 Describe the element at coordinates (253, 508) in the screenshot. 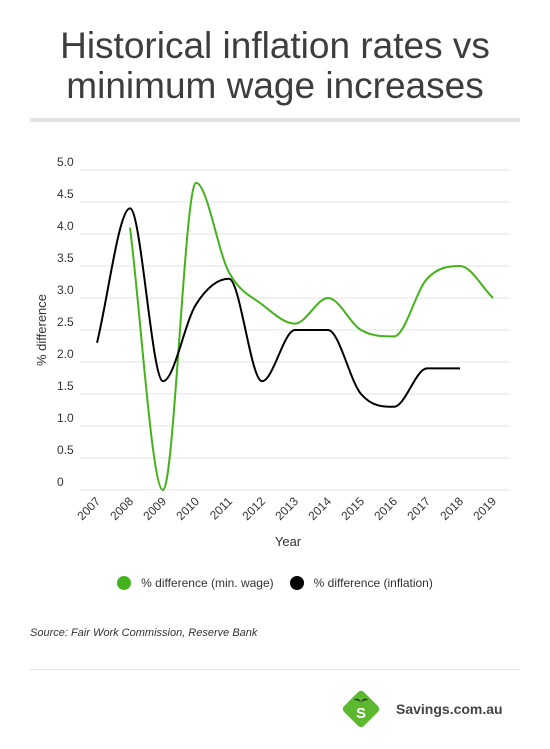

I see `x-tick-label: 2012` at that location.